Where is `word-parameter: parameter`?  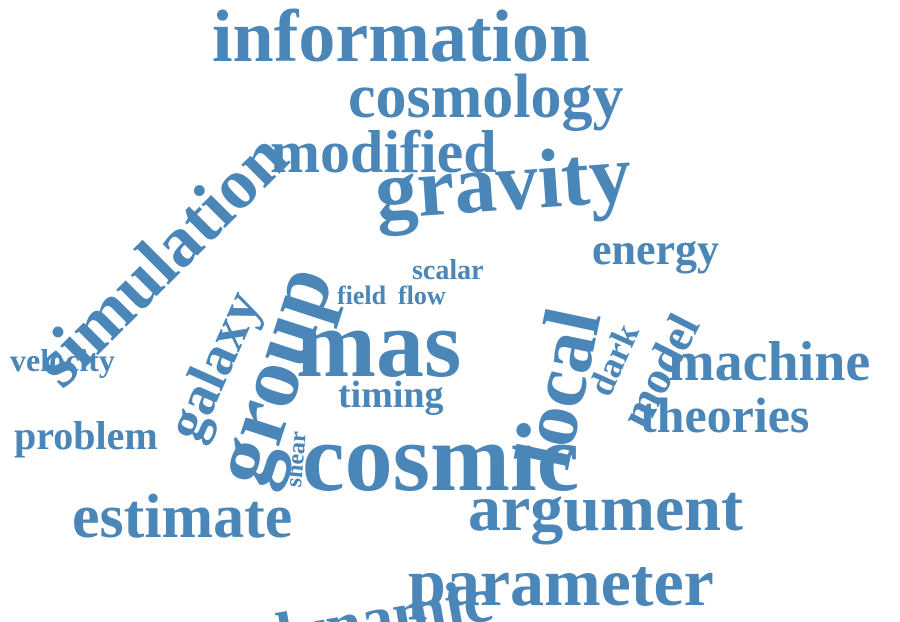 word-parameter: parameter is located at coordinates (561, 582).